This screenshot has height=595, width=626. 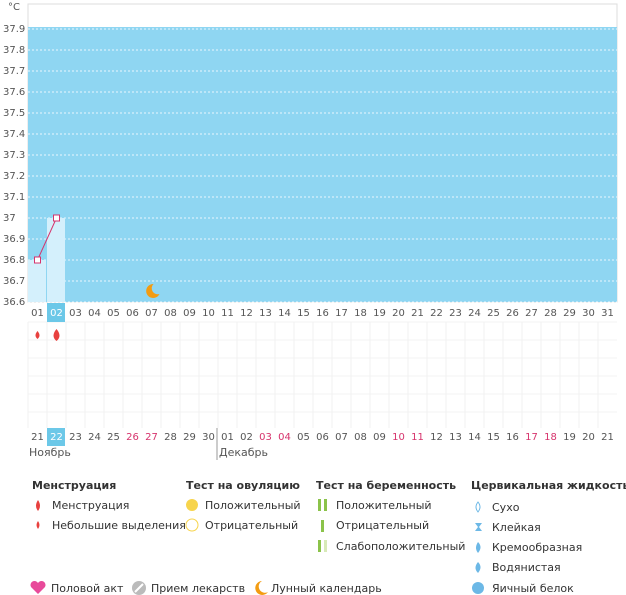 What do you see at coordinates (151, 313) in the screenshot?
I see `x-tick-label: 07` at bounding box center [151, 313].